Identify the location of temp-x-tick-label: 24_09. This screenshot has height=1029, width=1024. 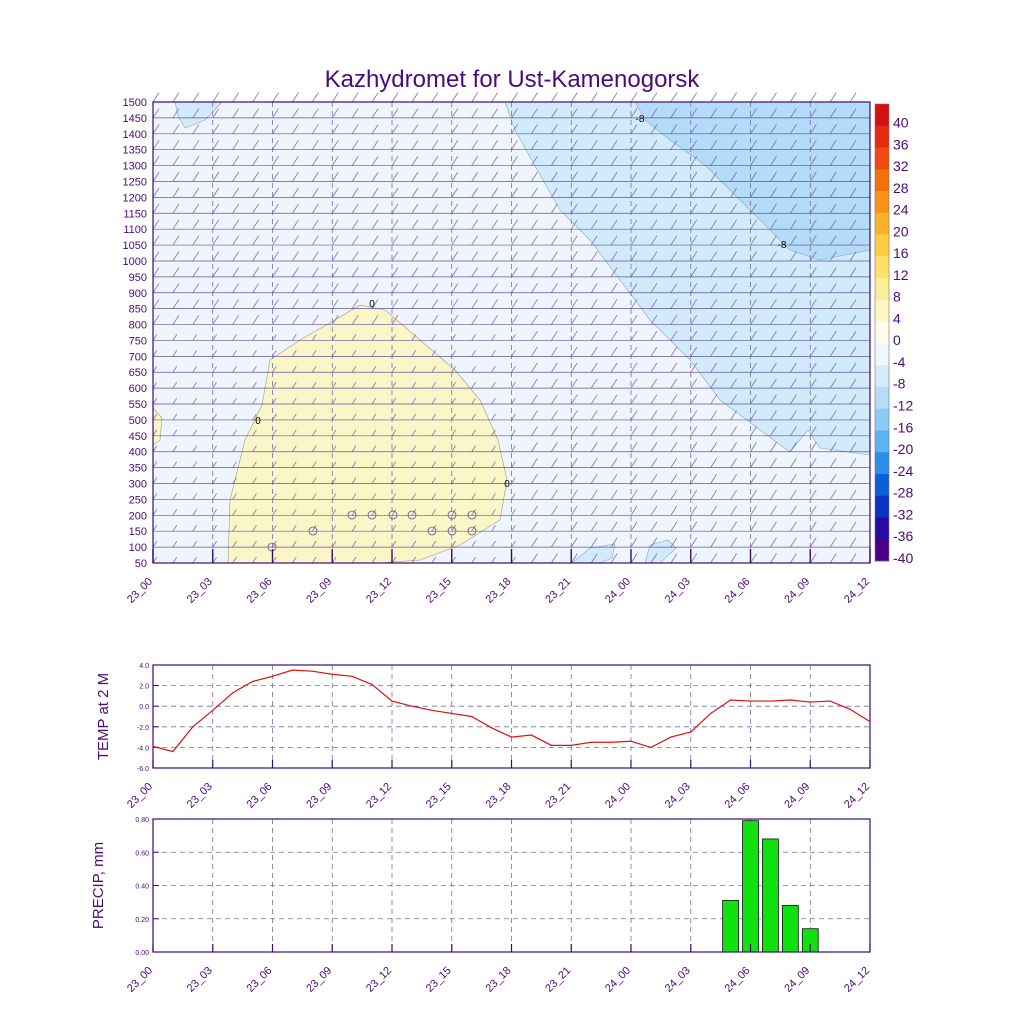
(797, 796).